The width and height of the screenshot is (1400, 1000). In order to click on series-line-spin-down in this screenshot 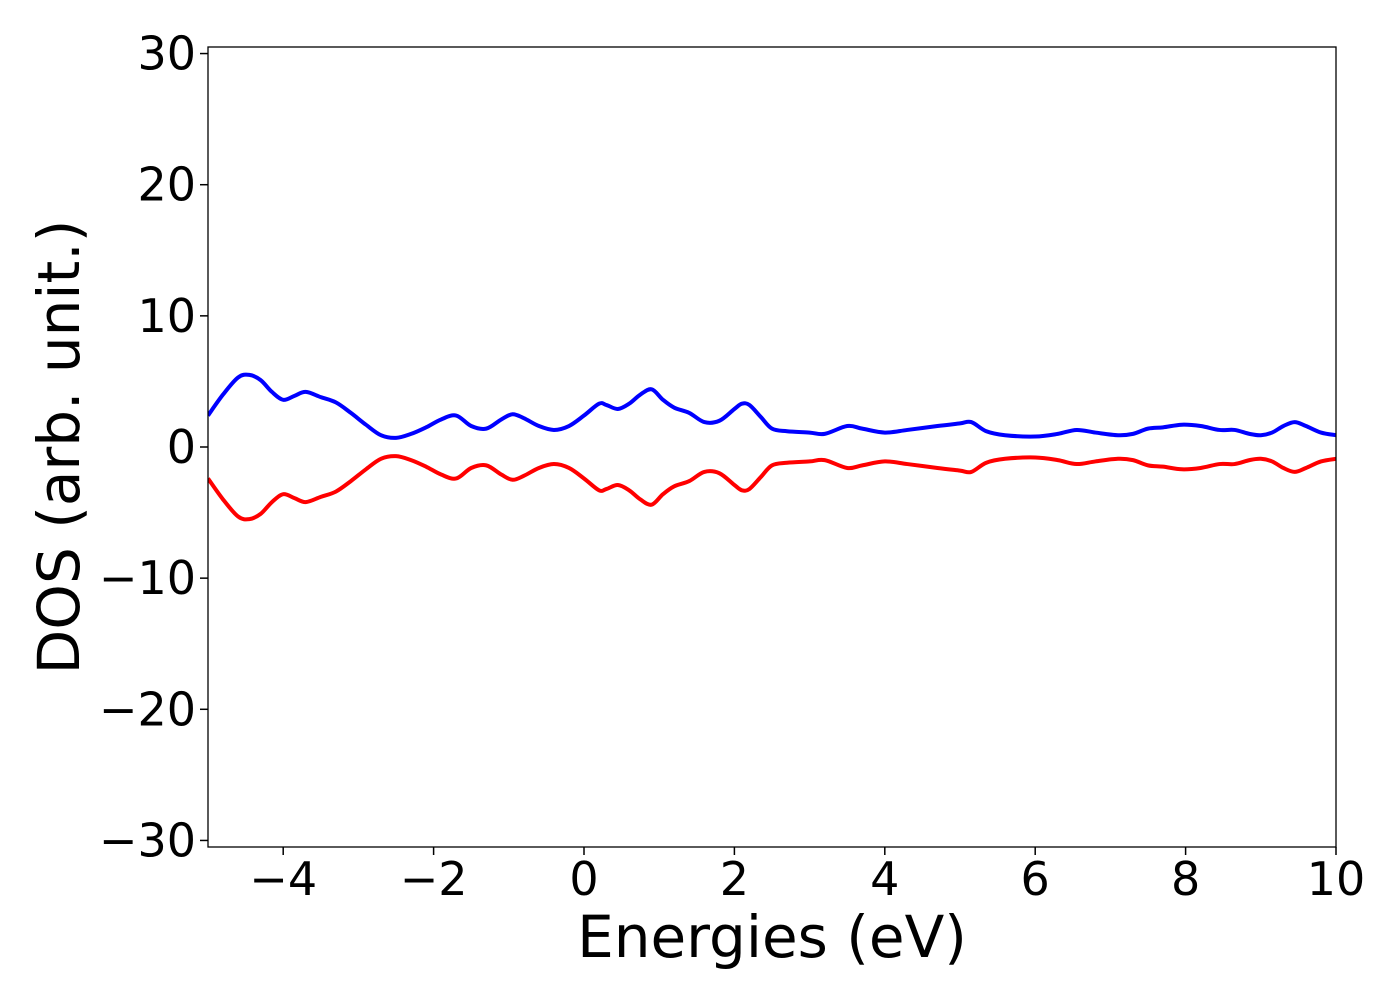, I will do `click(772, 488)`.